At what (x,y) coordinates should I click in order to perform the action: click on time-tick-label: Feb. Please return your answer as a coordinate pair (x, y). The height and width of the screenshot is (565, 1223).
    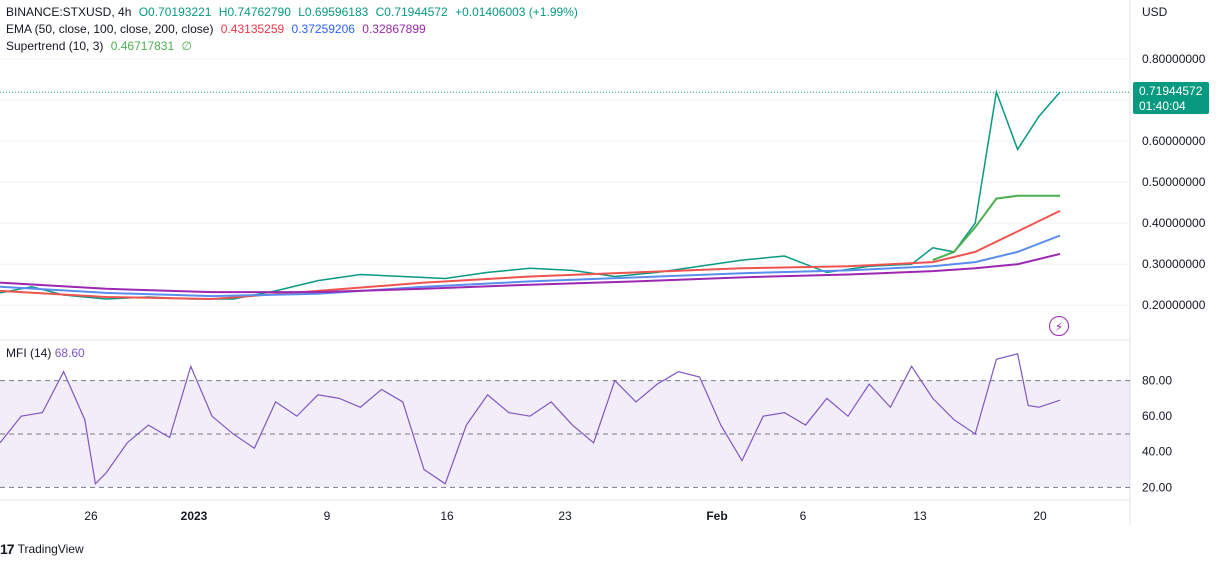
    Looking at the image, I should click on (716, 516).